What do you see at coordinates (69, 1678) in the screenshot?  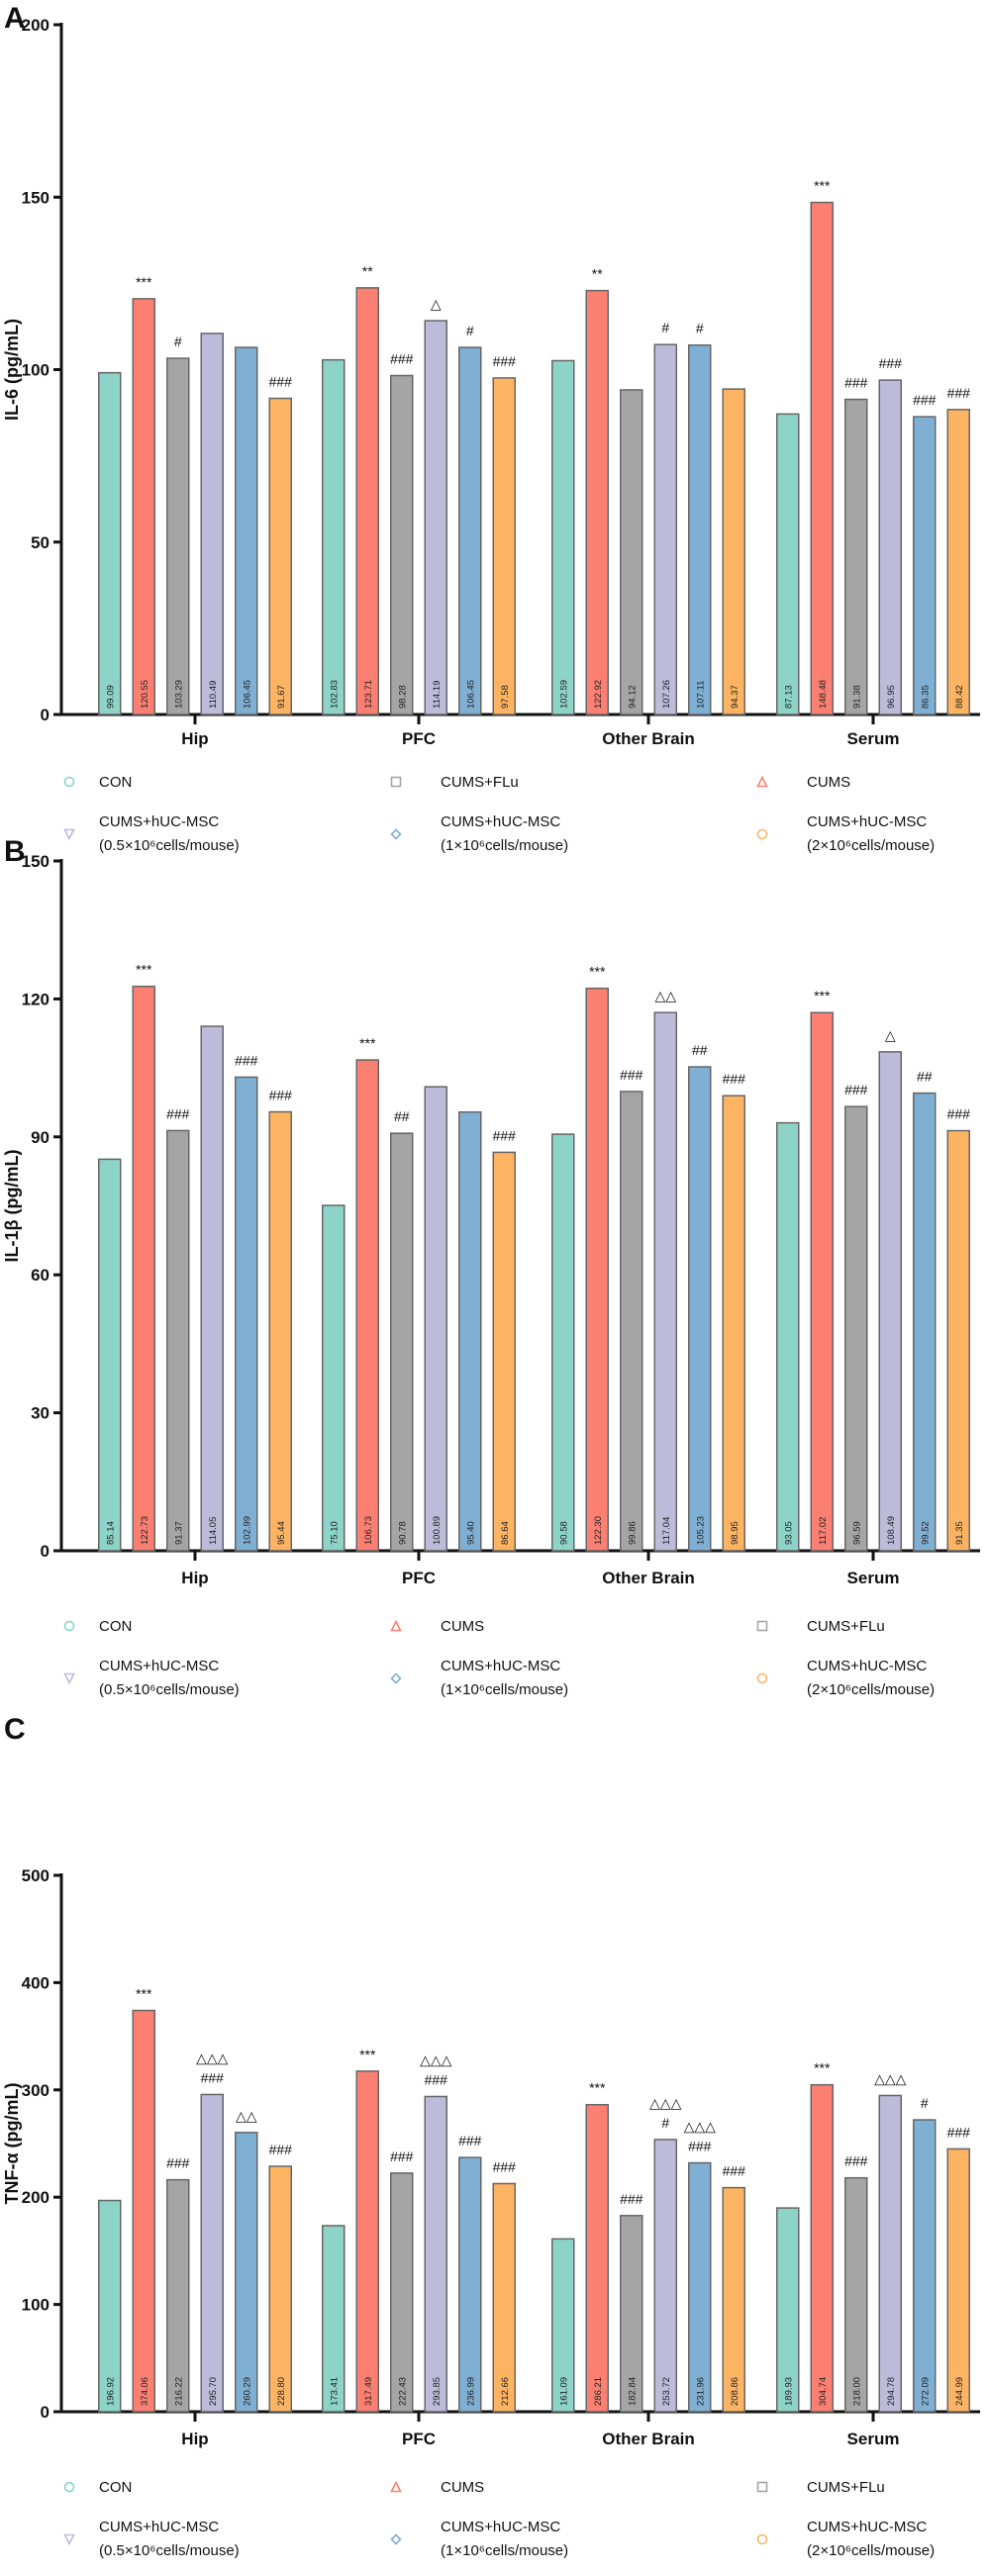 I see `legend-marker-triangle-down` at bounding box center [69, 1678].